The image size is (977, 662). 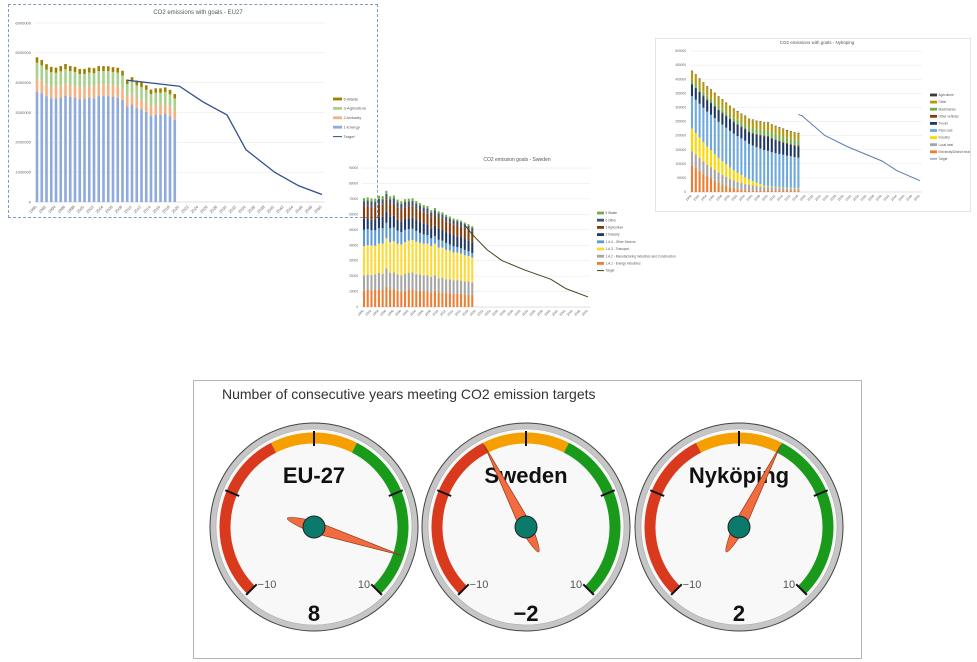 What do you see at coordinates (267, 585) in the screenshot?
I see `gauge-min-label: −10` at bounding box center [267, 585].